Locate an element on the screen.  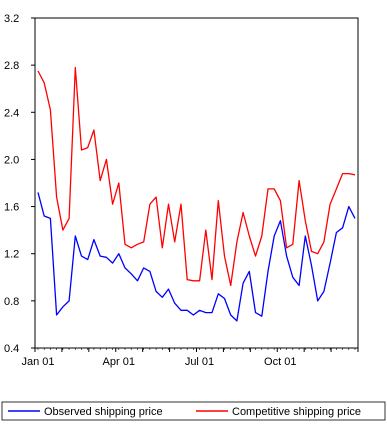
y-tick-label: 2.0 is located at coordinates (11, 160).